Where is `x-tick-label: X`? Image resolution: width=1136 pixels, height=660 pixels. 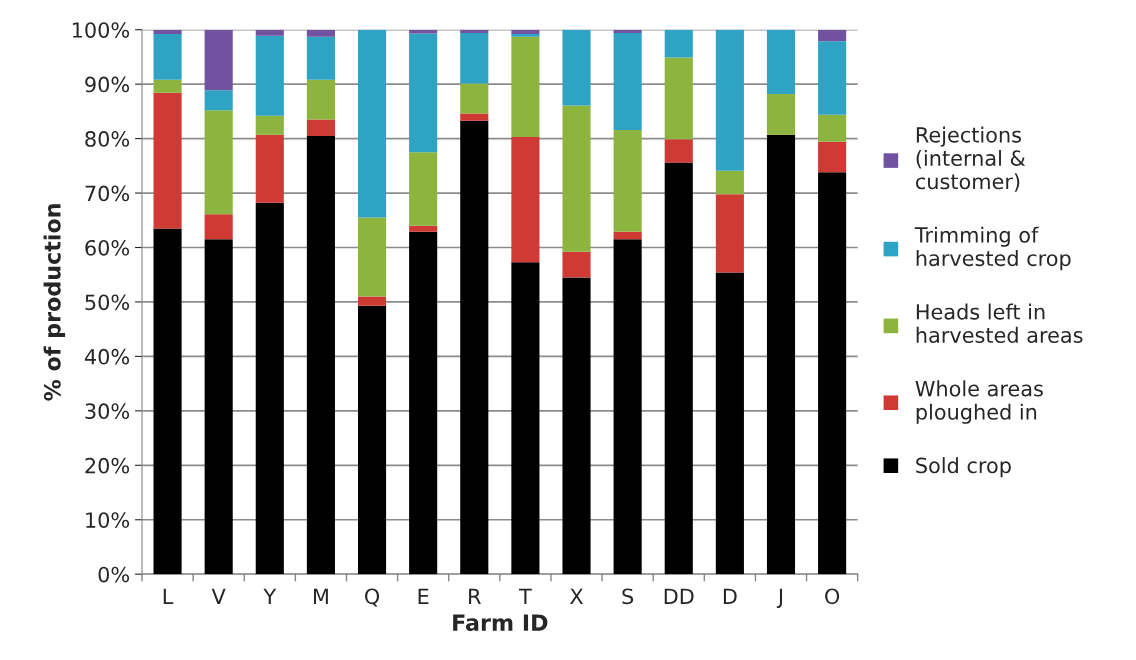 x-tick-label: X is located at coordinates (576, 596).